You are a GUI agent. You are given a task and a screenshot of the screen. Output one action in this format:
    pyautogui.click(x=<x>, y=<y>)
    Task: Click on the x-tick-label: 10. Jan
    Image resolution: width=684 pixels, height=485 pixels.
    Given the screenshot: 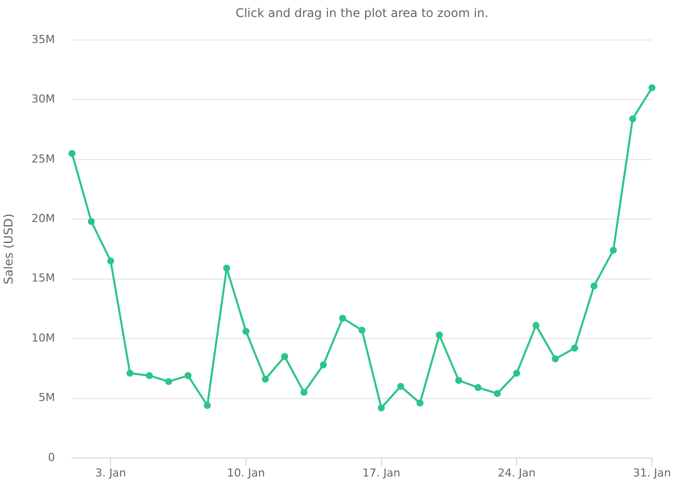 What is the action you would take?
    pyautogui.click(x=246, y=473)
    